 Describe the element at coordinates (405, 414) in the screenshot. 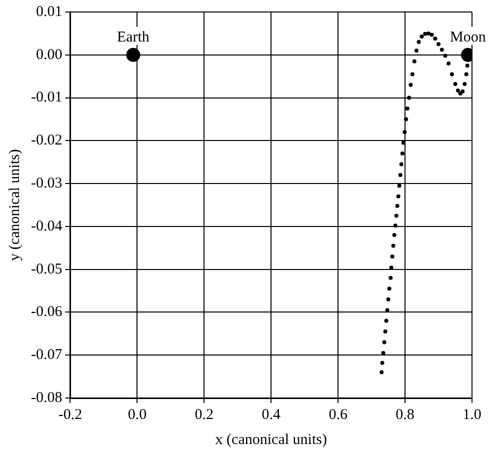

I see `x-tick-label: 0.8` at that location.